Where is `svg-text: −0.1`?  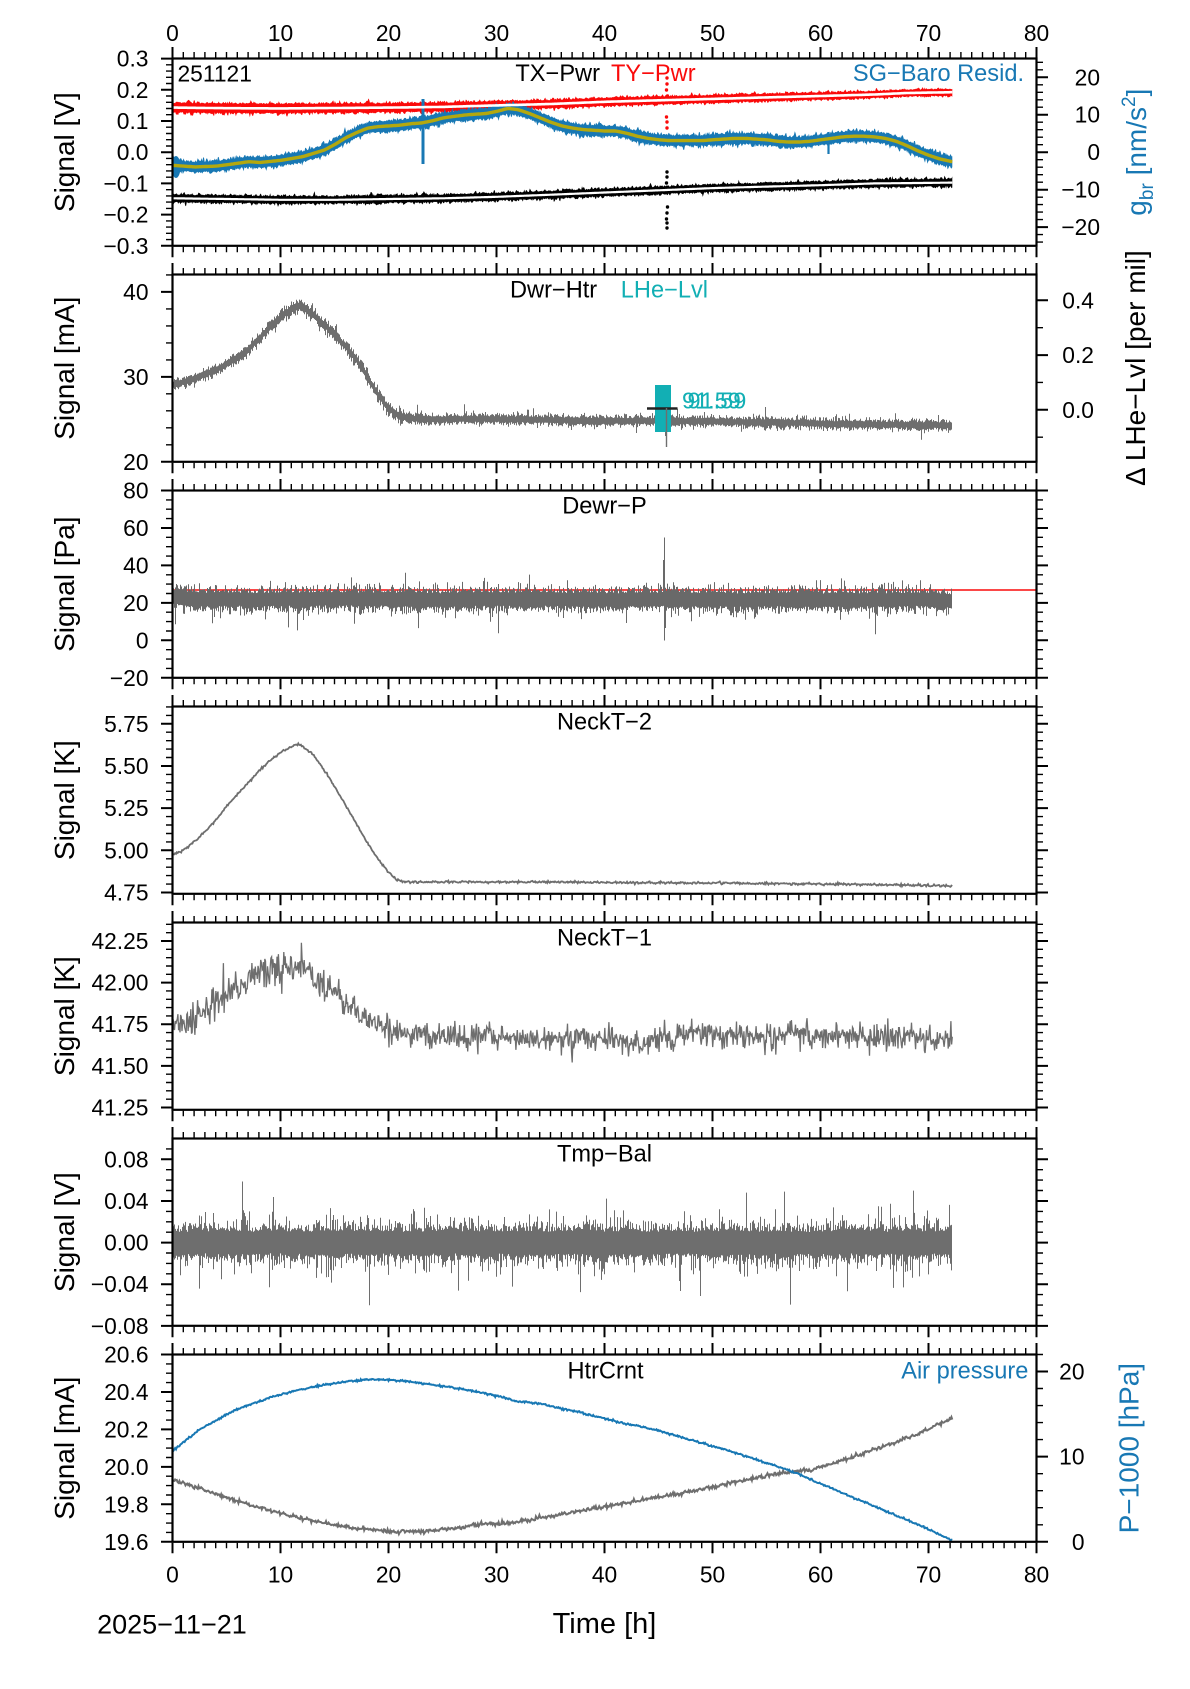
svg-text: −0.1 is located at coordinates (125, 183).